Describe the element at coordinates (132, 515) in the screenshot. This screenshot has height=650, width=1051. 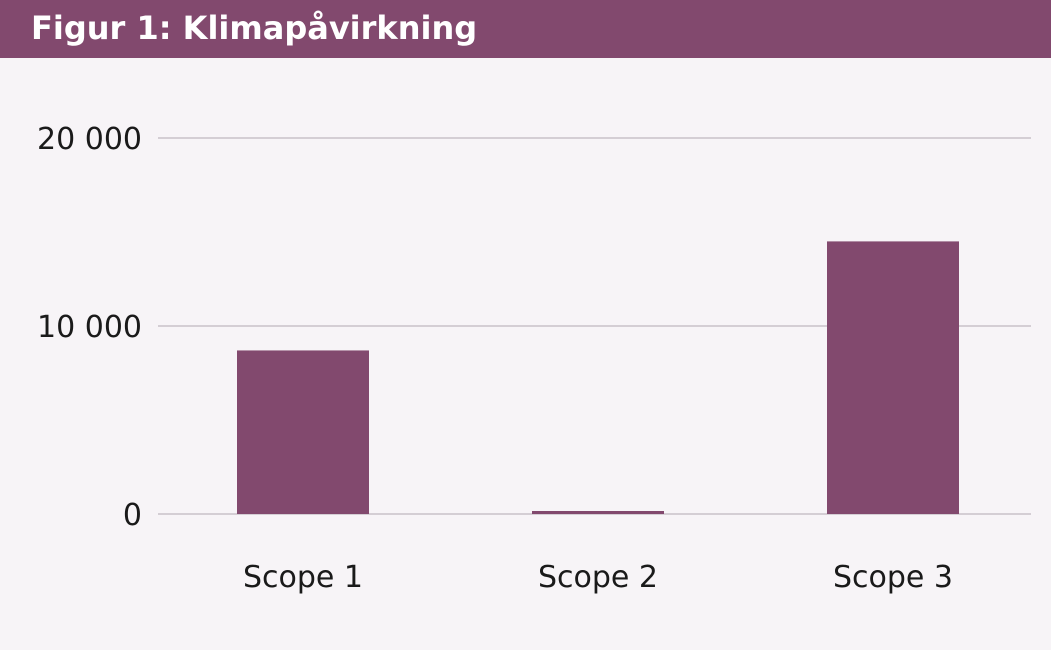
I see `y-tick-label: 0` at that location.